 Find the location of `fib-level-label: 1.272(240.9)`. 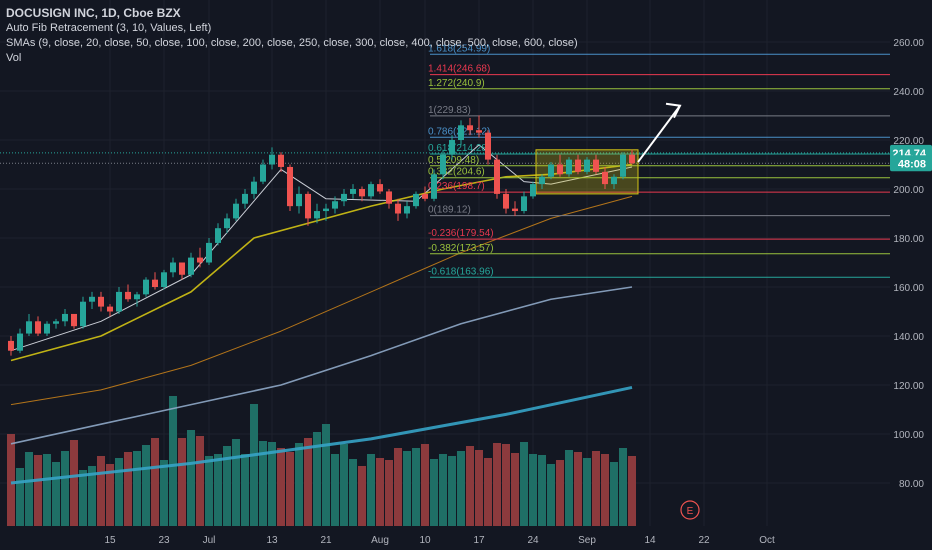

fib-level-label: 1.272(240.9) is located at coordinates (456, 83).